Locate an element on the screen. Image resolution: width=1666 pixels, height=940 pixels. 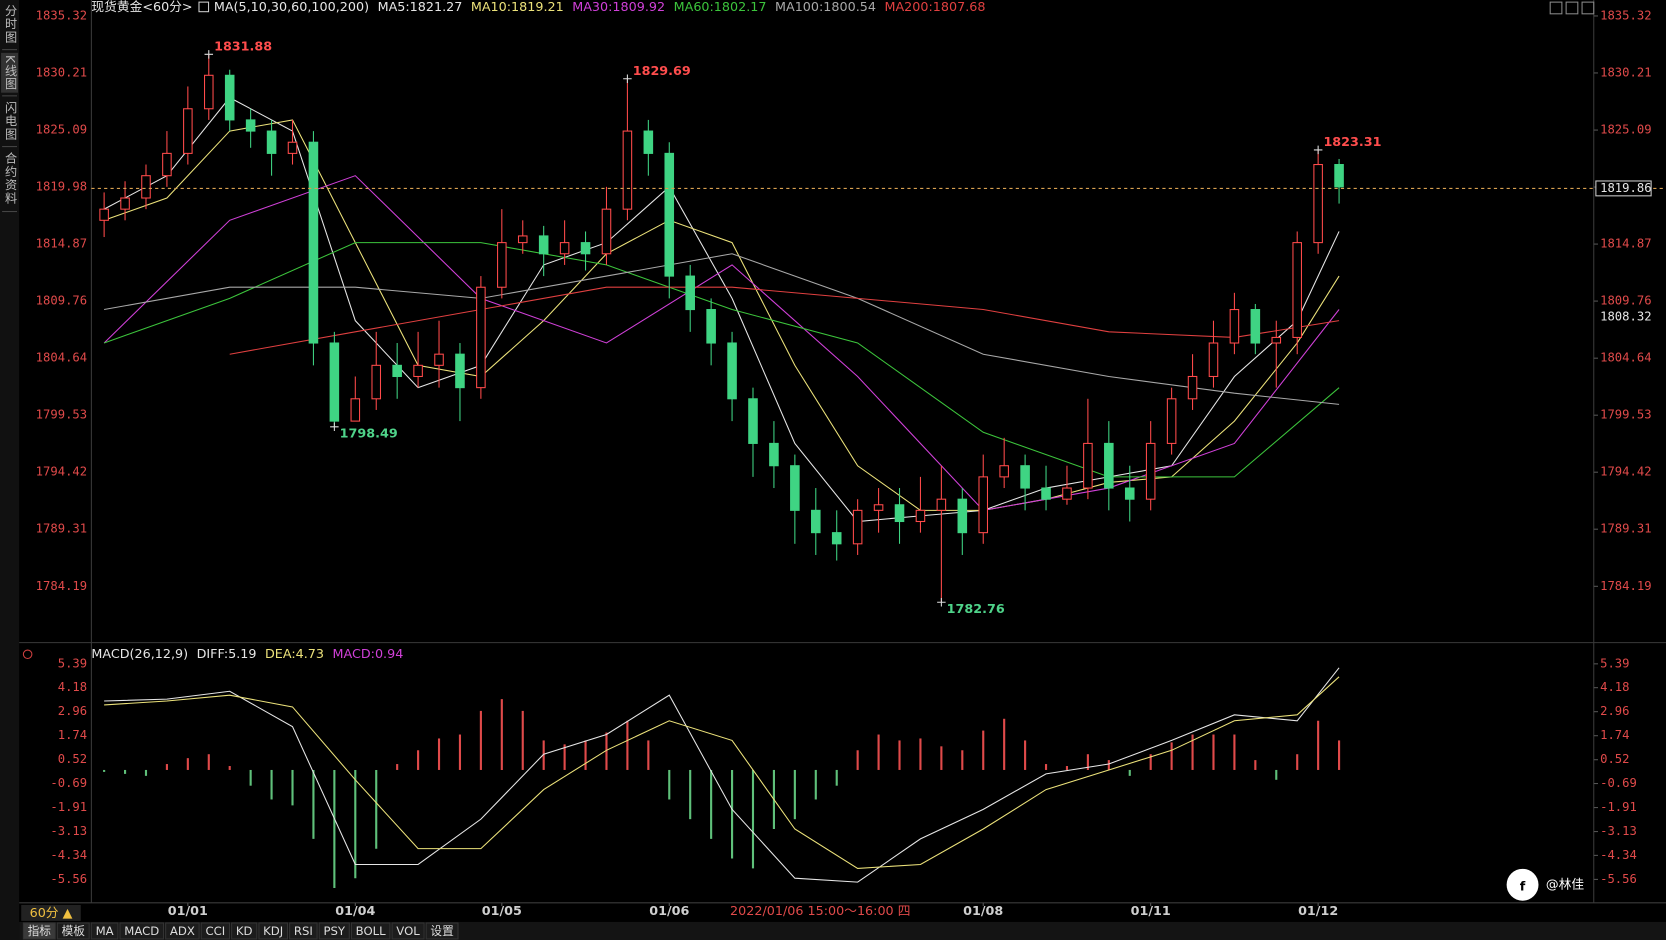
tab: KD is located at coordinates (244, 931).